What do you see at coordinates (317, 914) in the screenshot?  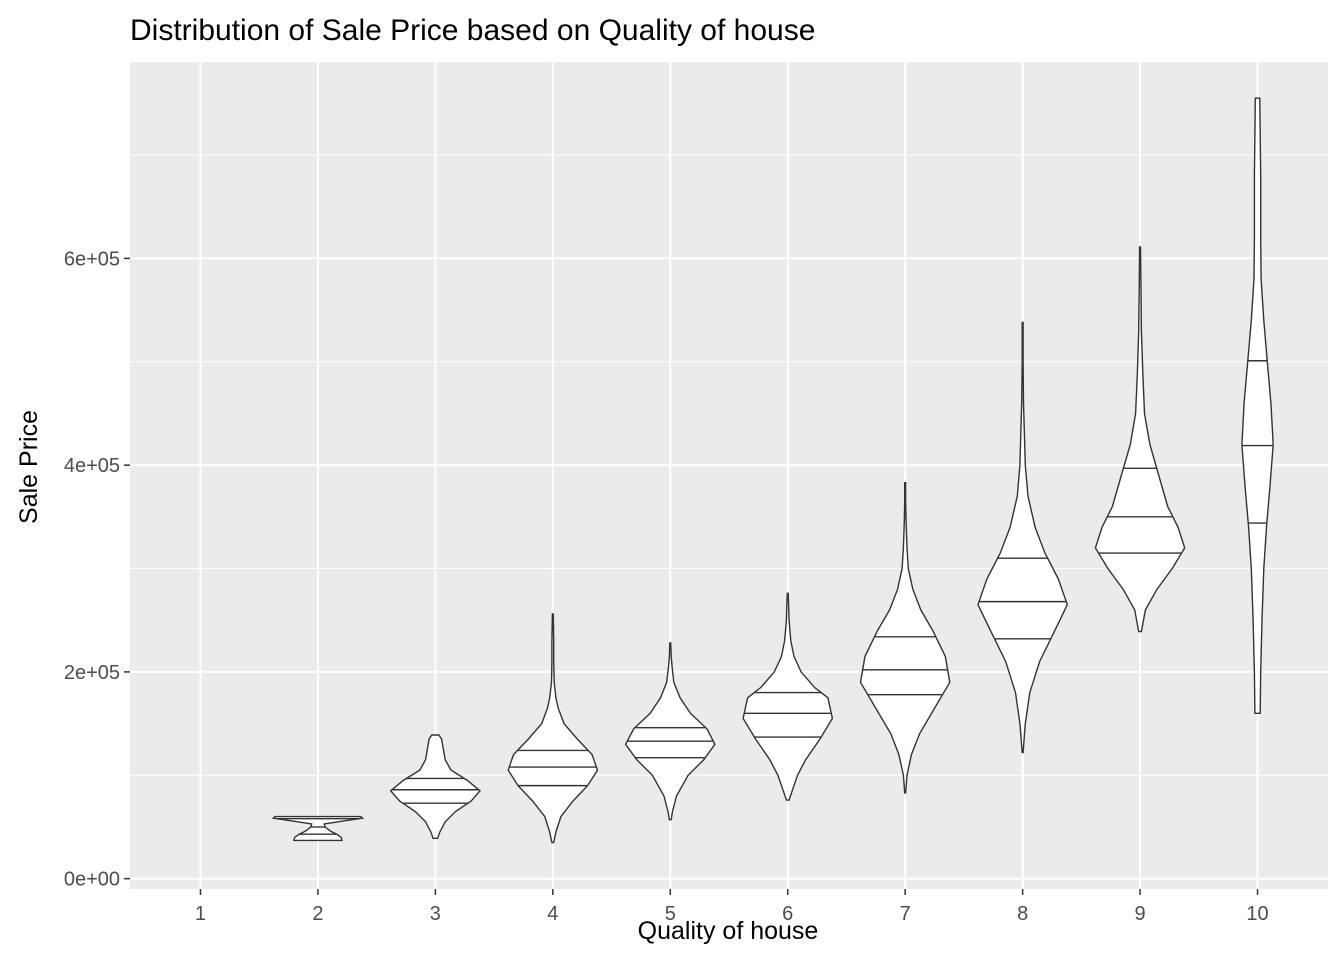 I see `x-tick-label: 2` at bounding box center [317, 914].